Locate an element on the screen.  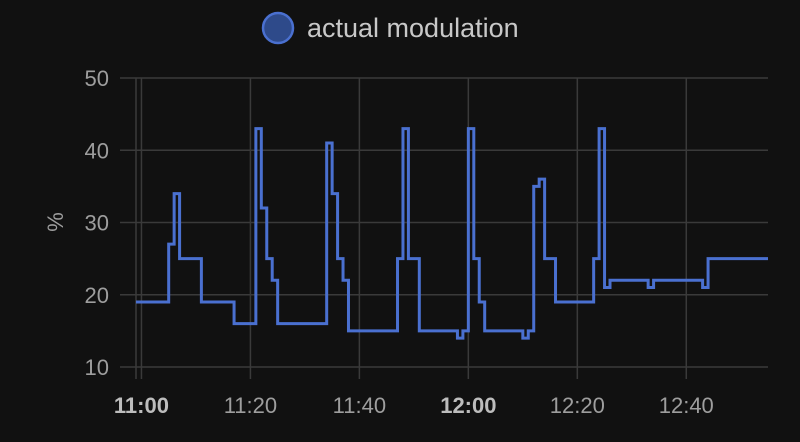
legend-label-actual-modulation: actual modulation is located at coordinates (413, 28).